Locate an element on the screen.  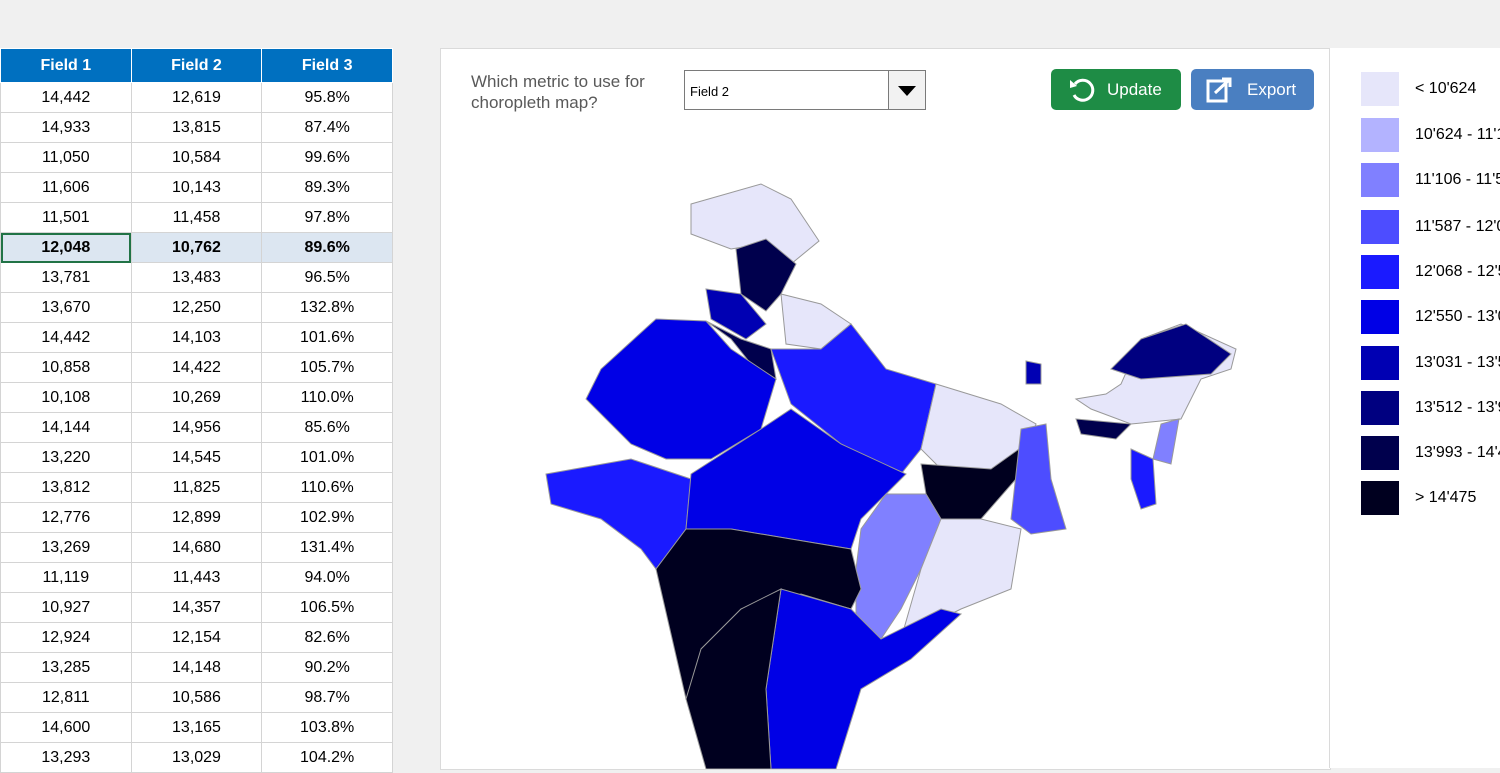
table-cell: 14,103 is located at coordinates (196, 337).